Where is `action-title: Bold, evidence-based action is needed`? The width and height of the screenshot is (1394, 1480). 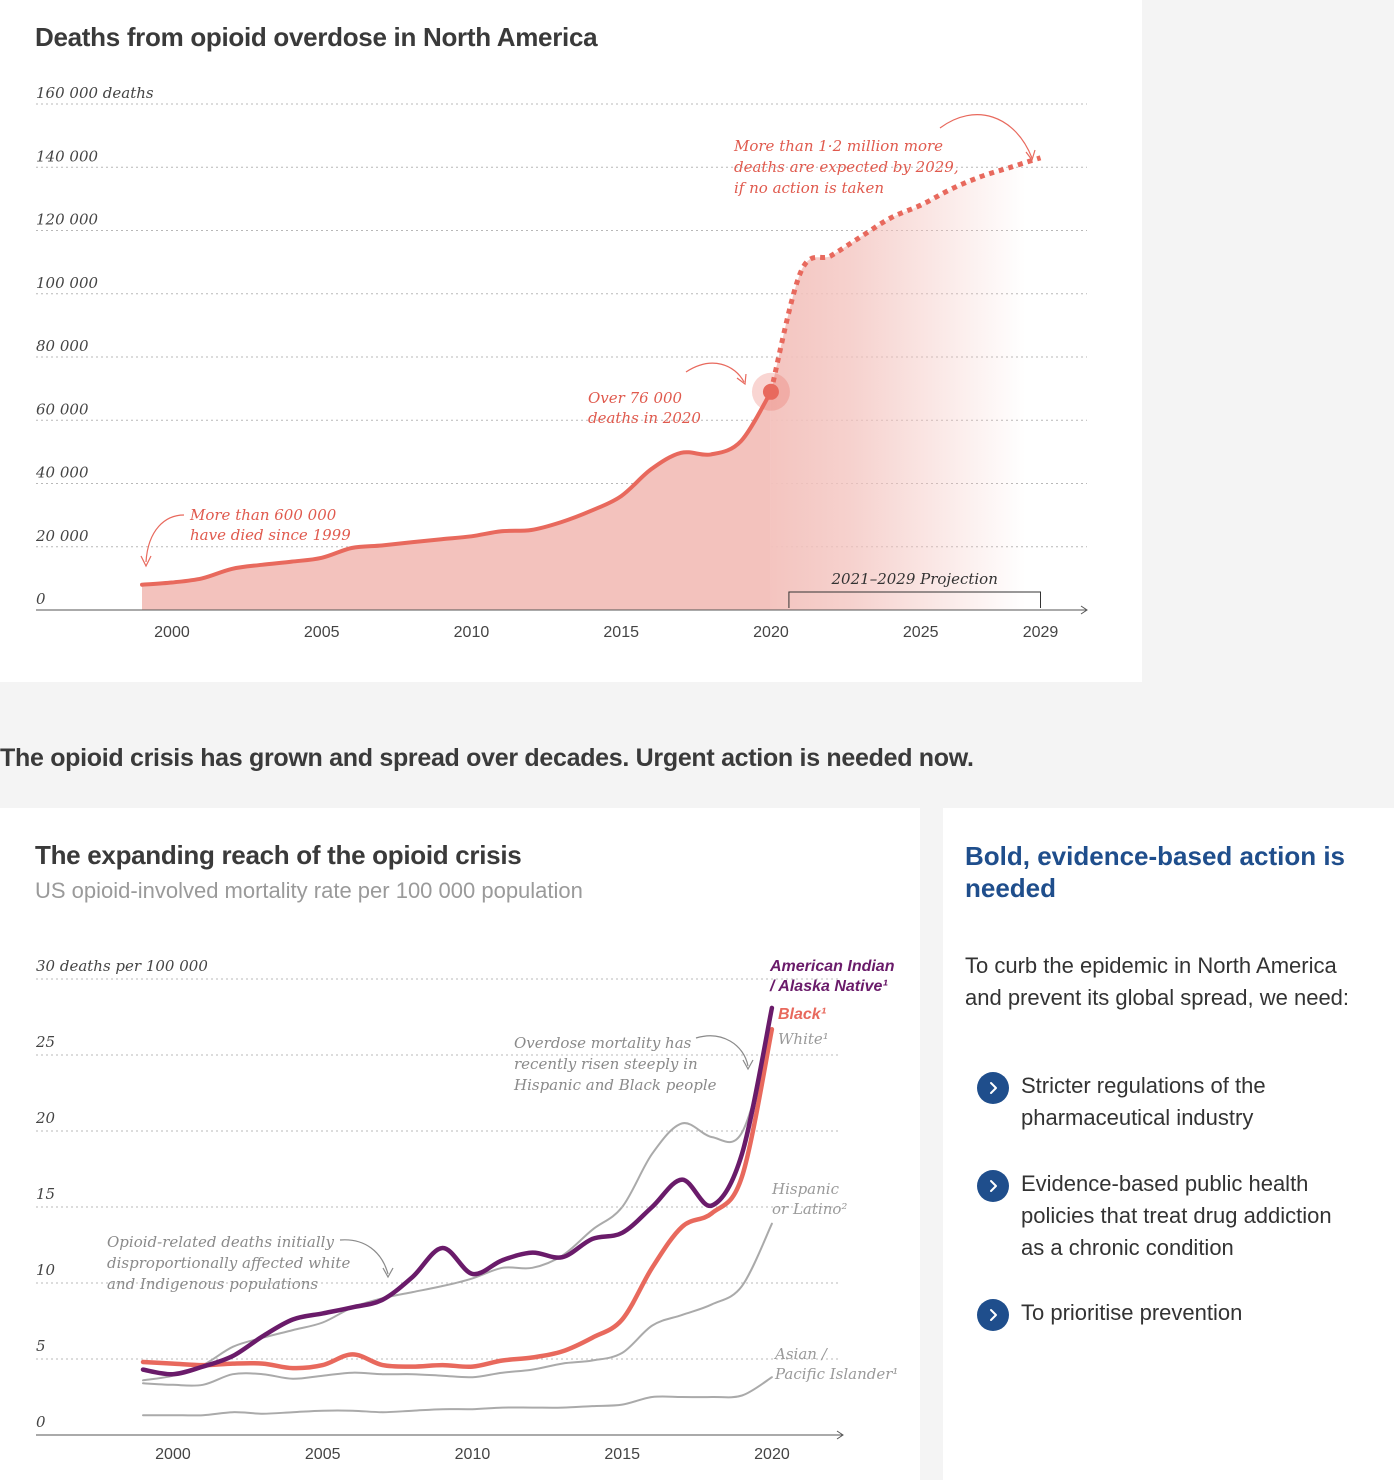
action-title: Bold, evidence-based action is needed is located at coordinates (1155, 872).